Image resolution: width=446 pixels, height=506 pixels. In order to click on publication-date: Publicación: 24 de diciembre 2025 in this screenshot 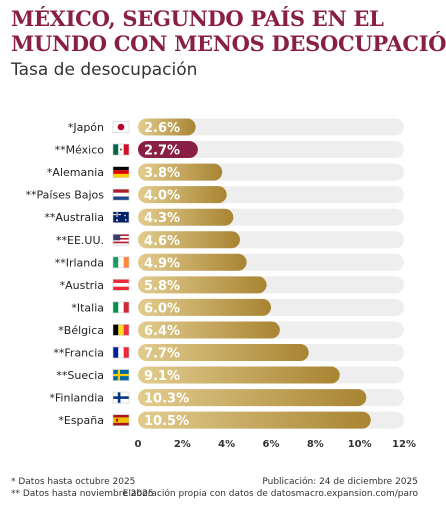, I will do `click(340, 482)`.